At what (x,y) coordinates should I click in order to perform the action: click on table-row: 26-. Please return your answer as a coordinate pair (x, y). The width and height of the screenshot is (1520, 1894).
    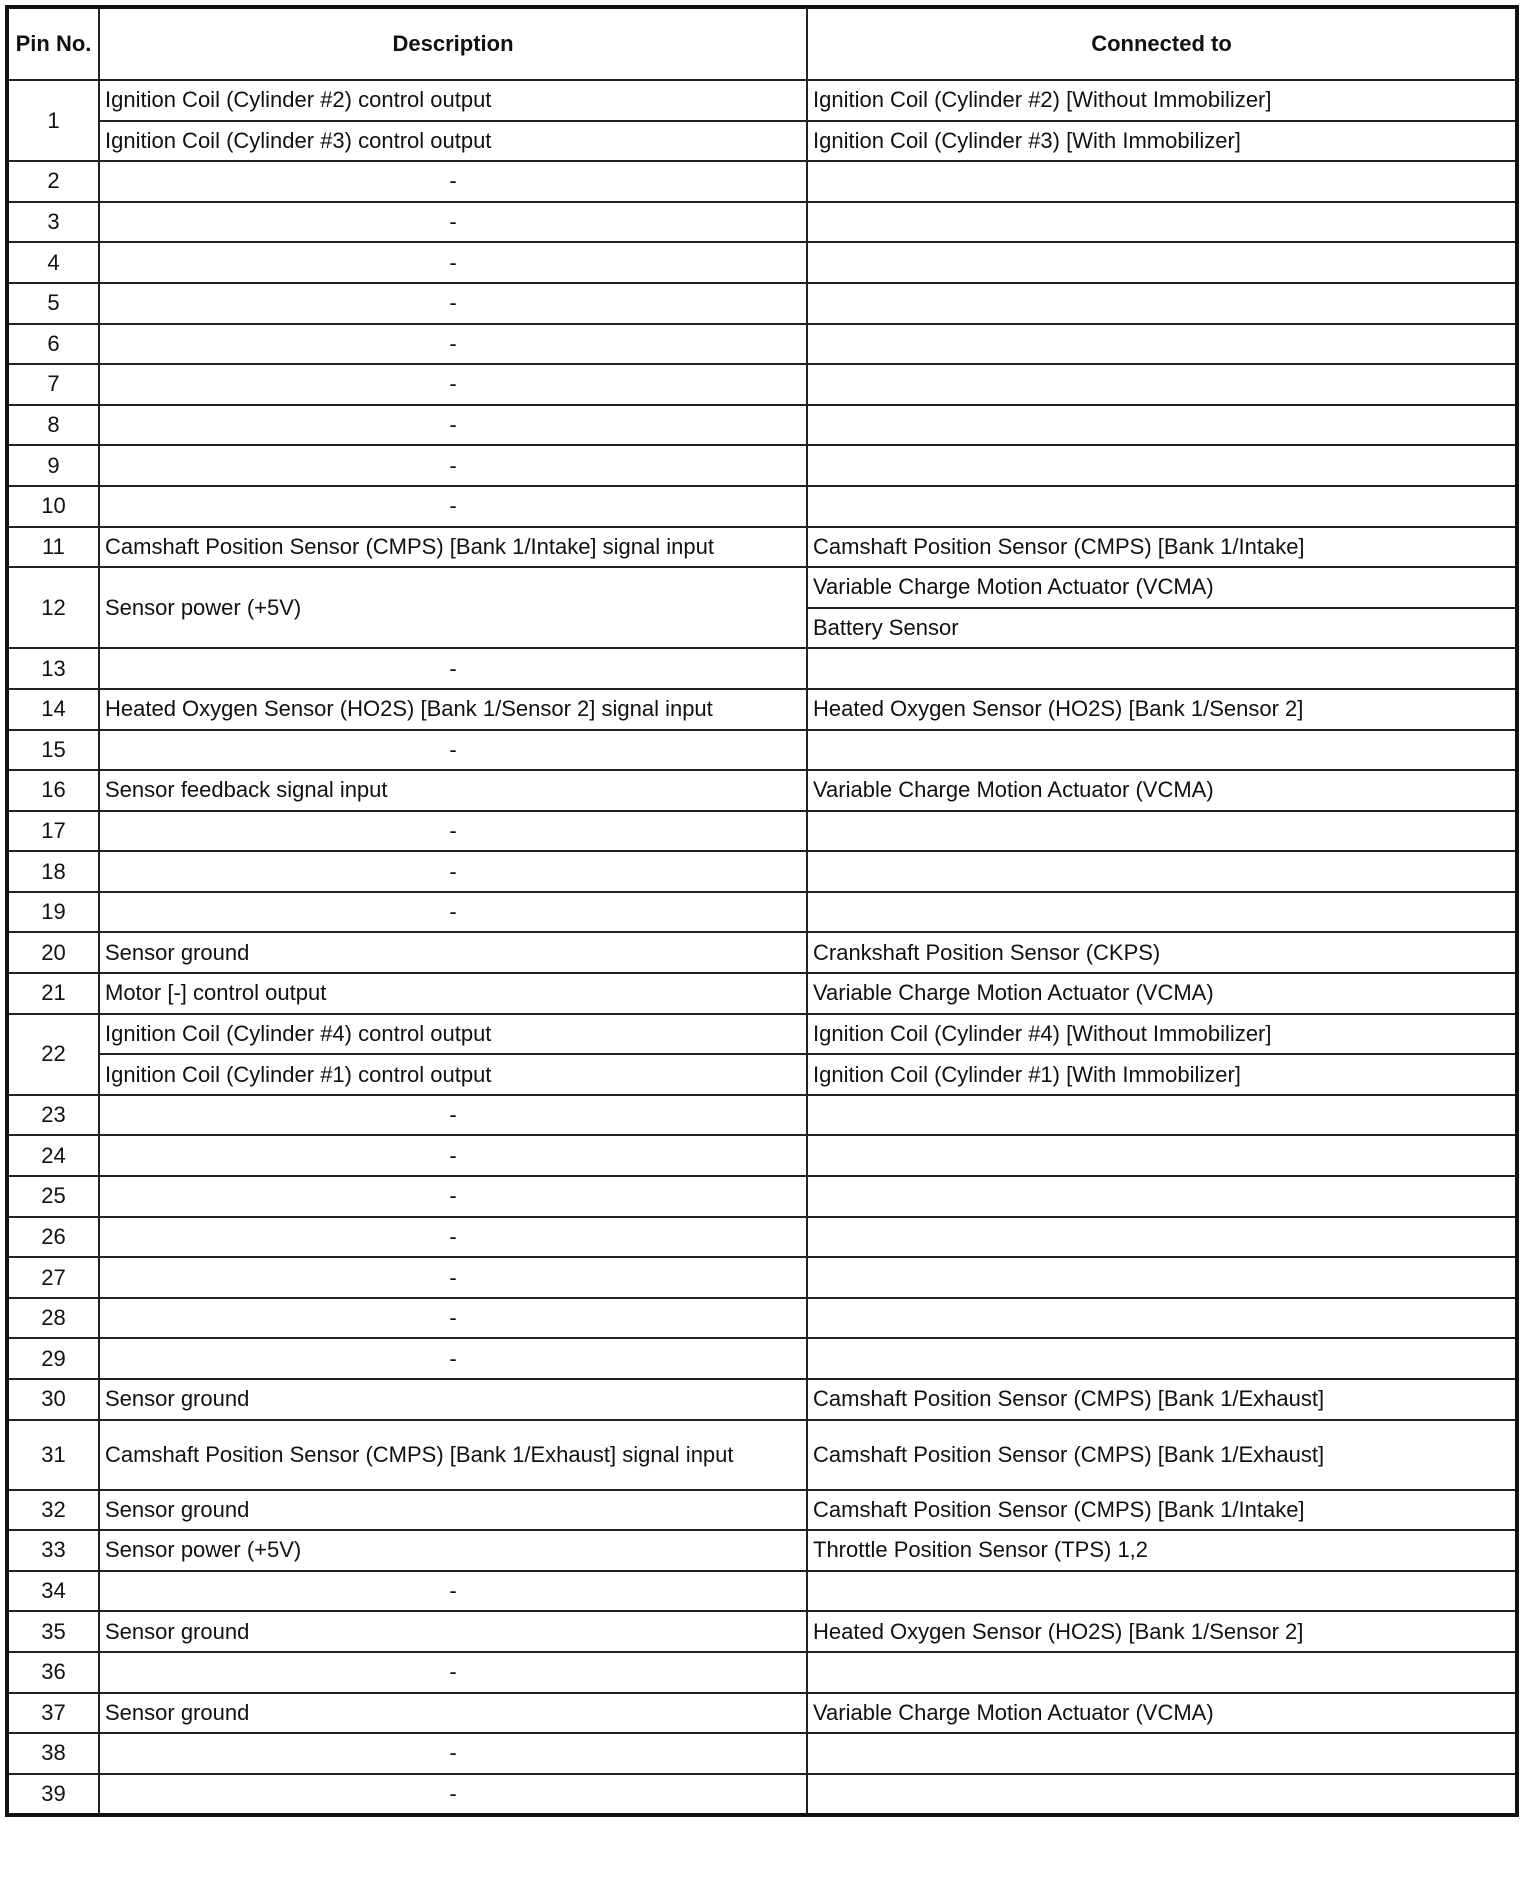
    Looking at the image, I should click on (762, 1237).